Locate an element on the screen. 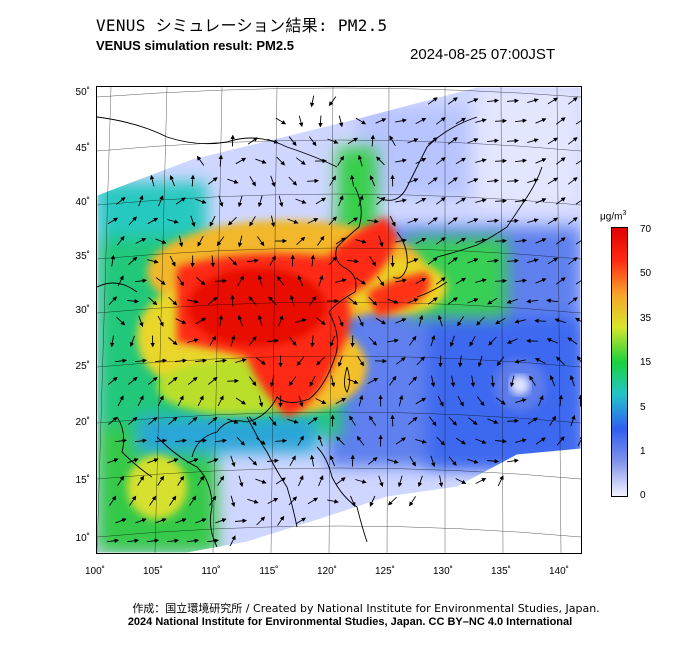 The width and height of the screenshot is (700, 649). lon-tick-125: 125˚ is located at coordinates (384, 571).